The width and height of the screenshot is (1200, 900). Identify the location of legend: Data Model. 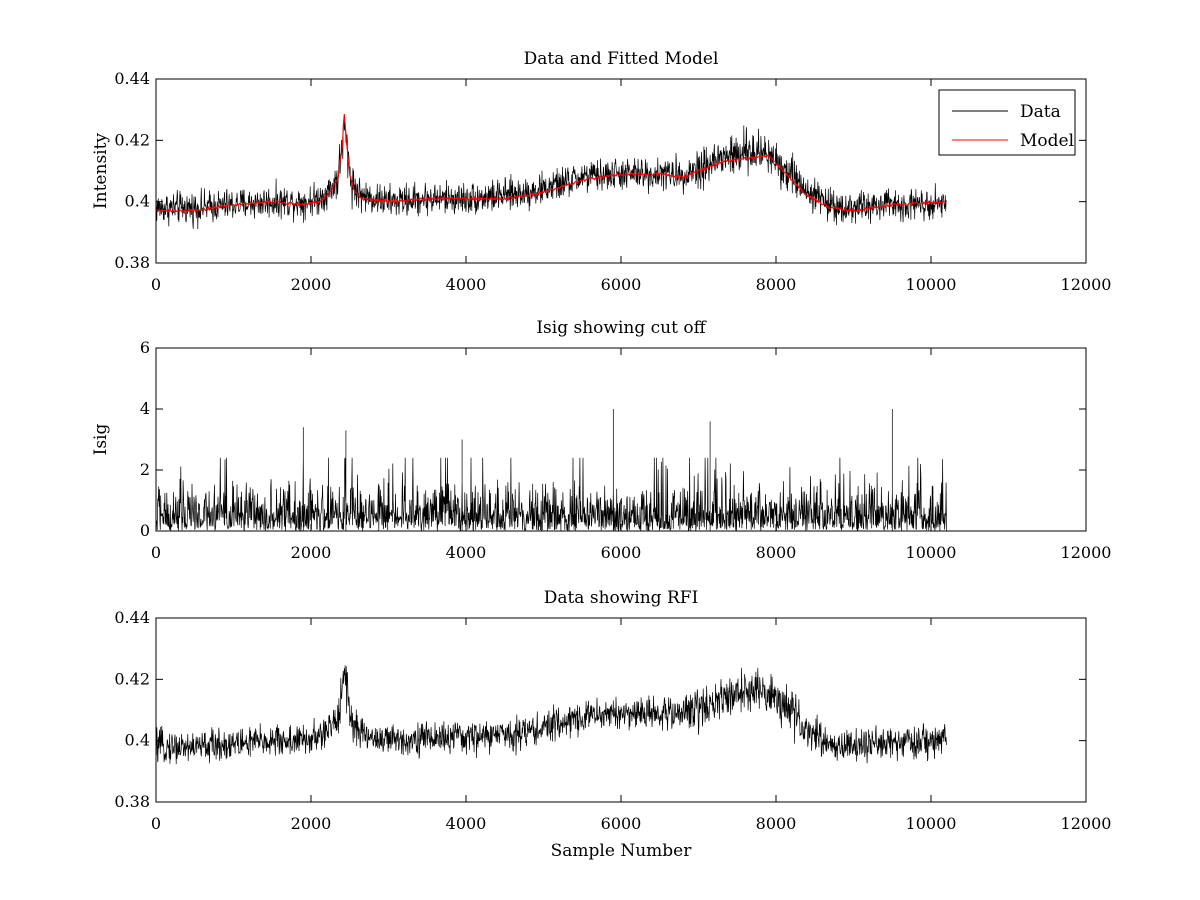
(1007, 122).